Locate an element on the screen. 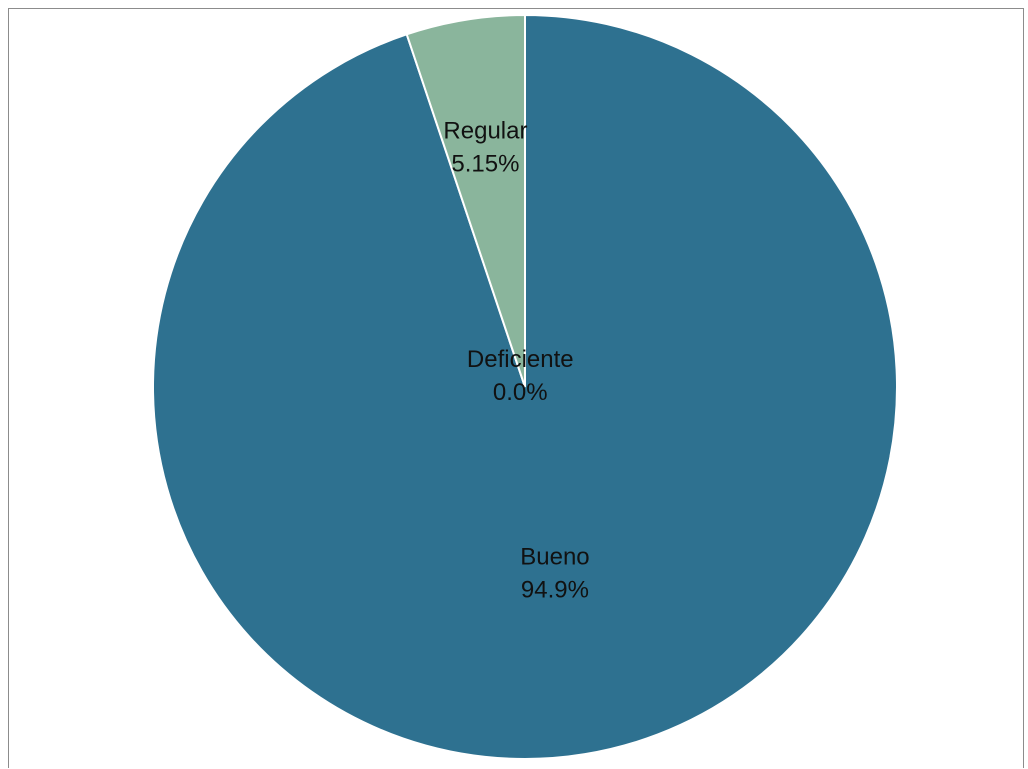  slice-label-bueno: Bueno 94.9% is located at coordinates (554, 574).